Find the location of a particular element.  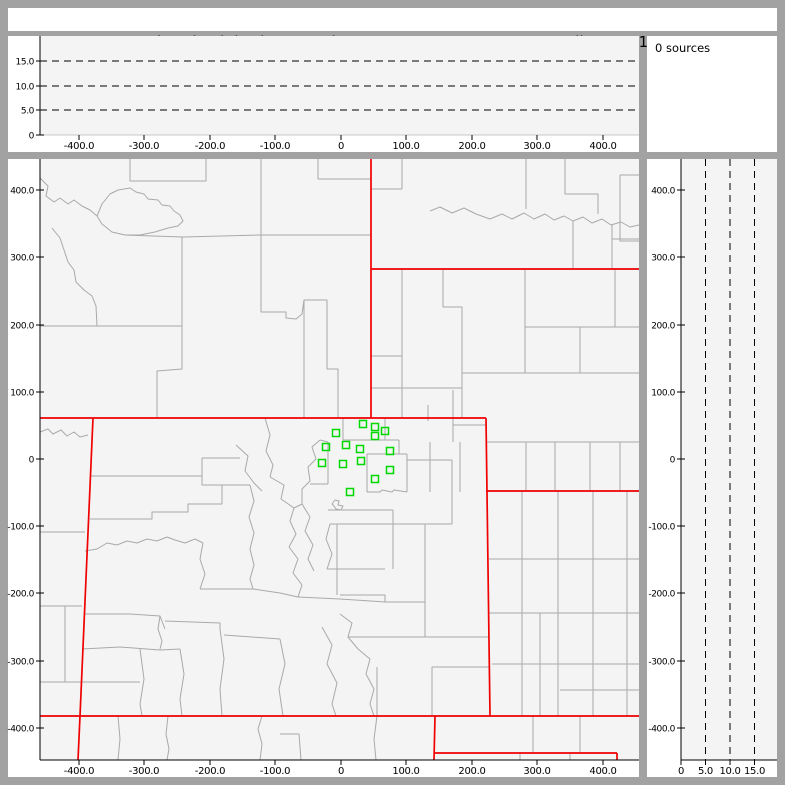

lma-stations is located at coordinates (356, 458).